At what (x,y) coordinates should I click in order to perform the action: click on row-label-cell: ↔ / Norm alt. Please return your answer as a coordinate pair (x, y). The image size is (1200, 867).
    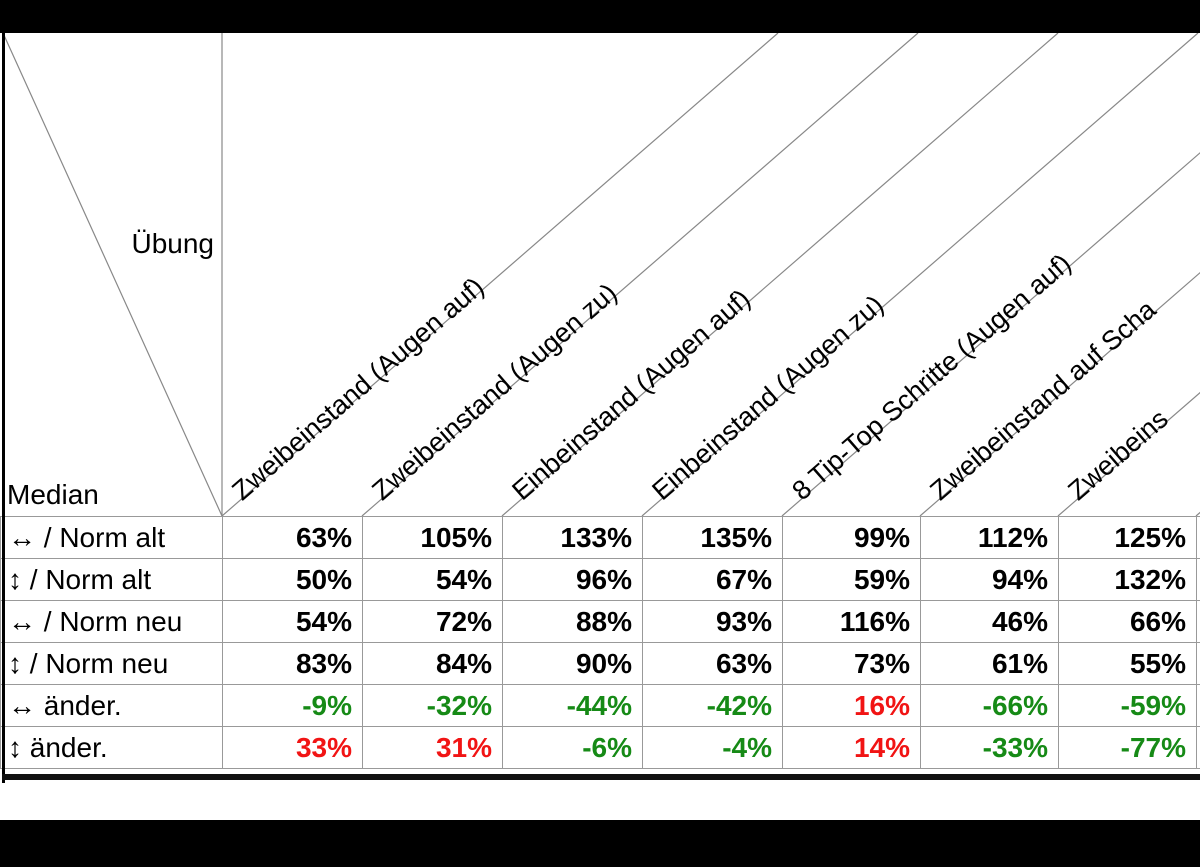
    Looking at the image, I should click on (111, 537).